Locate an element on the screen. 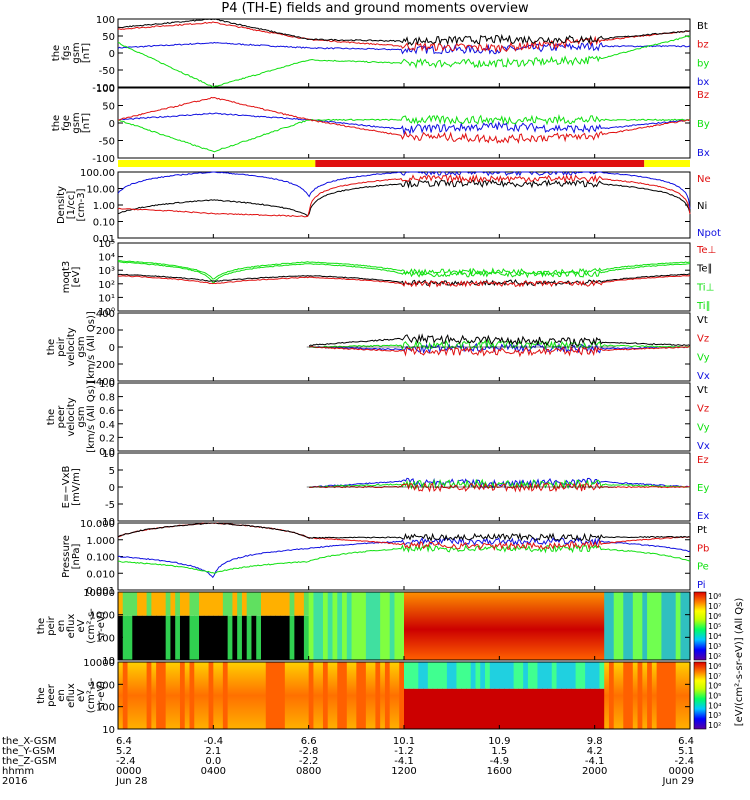 The height and width of the screenshot is (800, 750). legend-Pb: Pb is located at coordinates (703, 548).